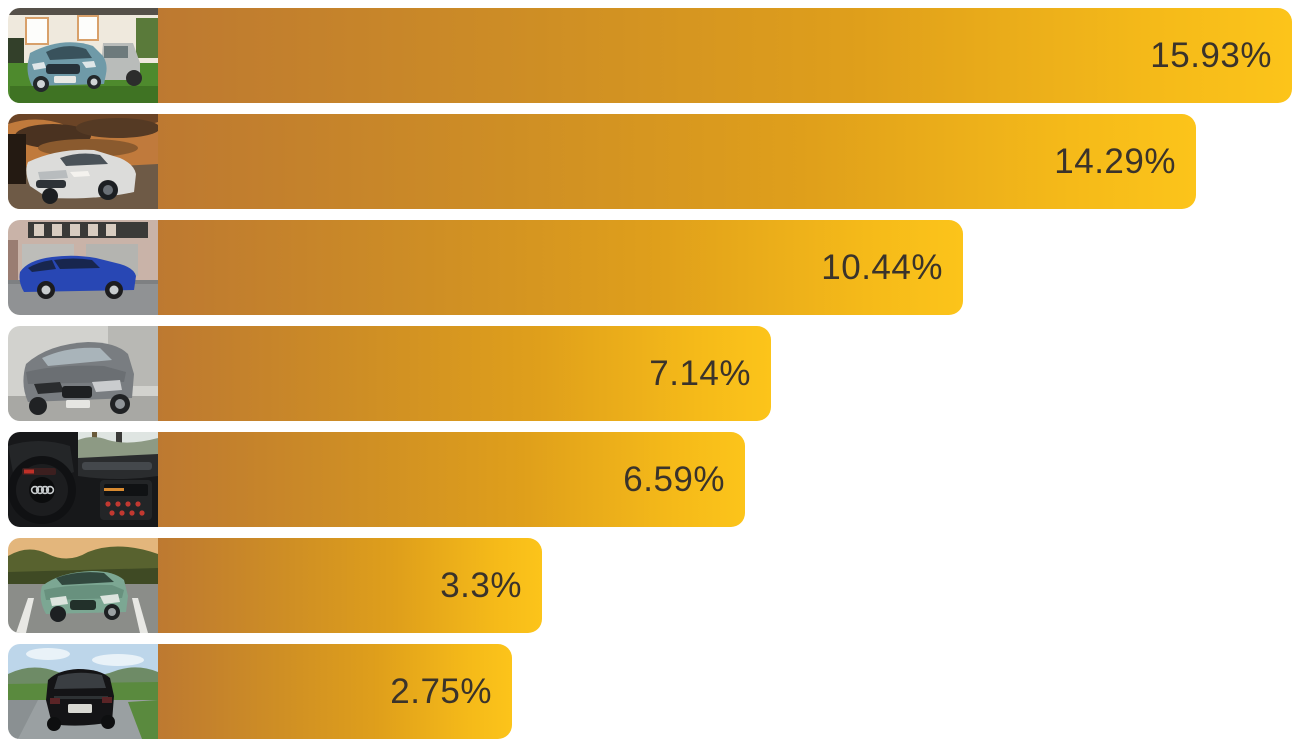 The height and width of the screenshot is (745, 1296). What do you see at coordinates (1115, 161) in the screenshot?
I see `bar-value-label-2: 14.29%` at bounding box center [1115, 161].